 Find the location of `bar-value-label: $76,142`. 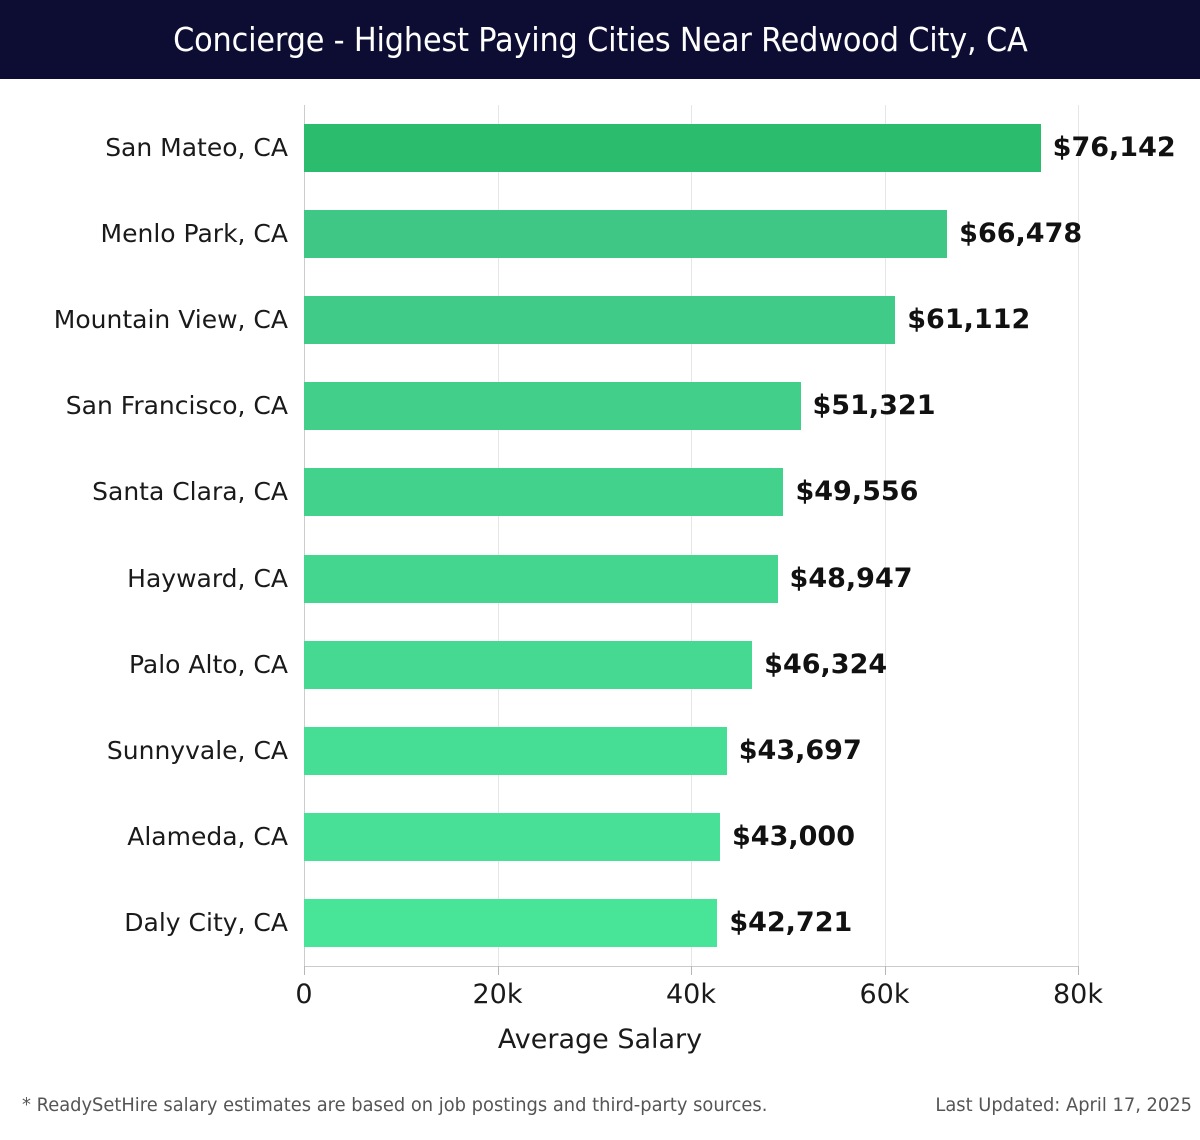

bar-value-label: $76,142 is located at coordinates (1114, 148).